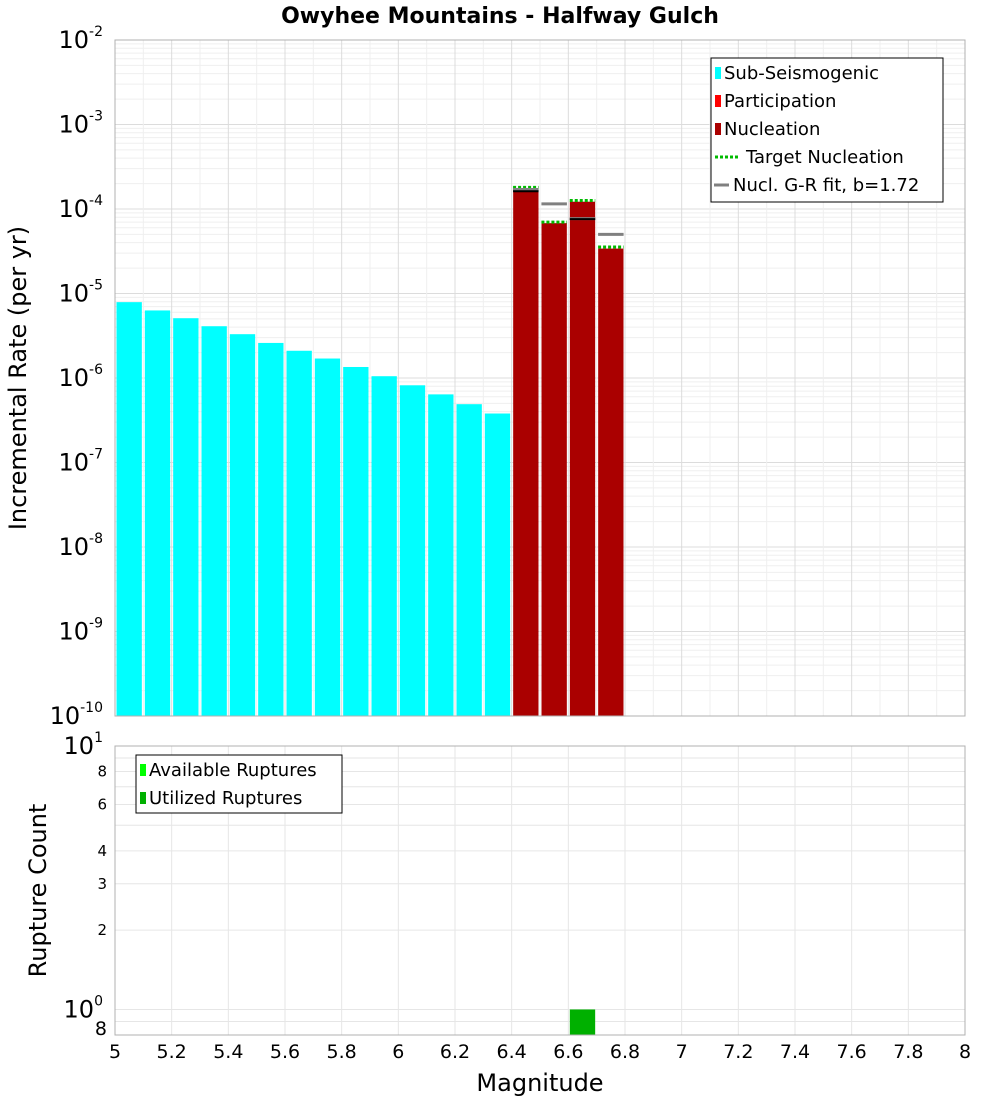 The image size is (1000, 1100). I want to click on tick-exponent: 1, so click(98, 738).